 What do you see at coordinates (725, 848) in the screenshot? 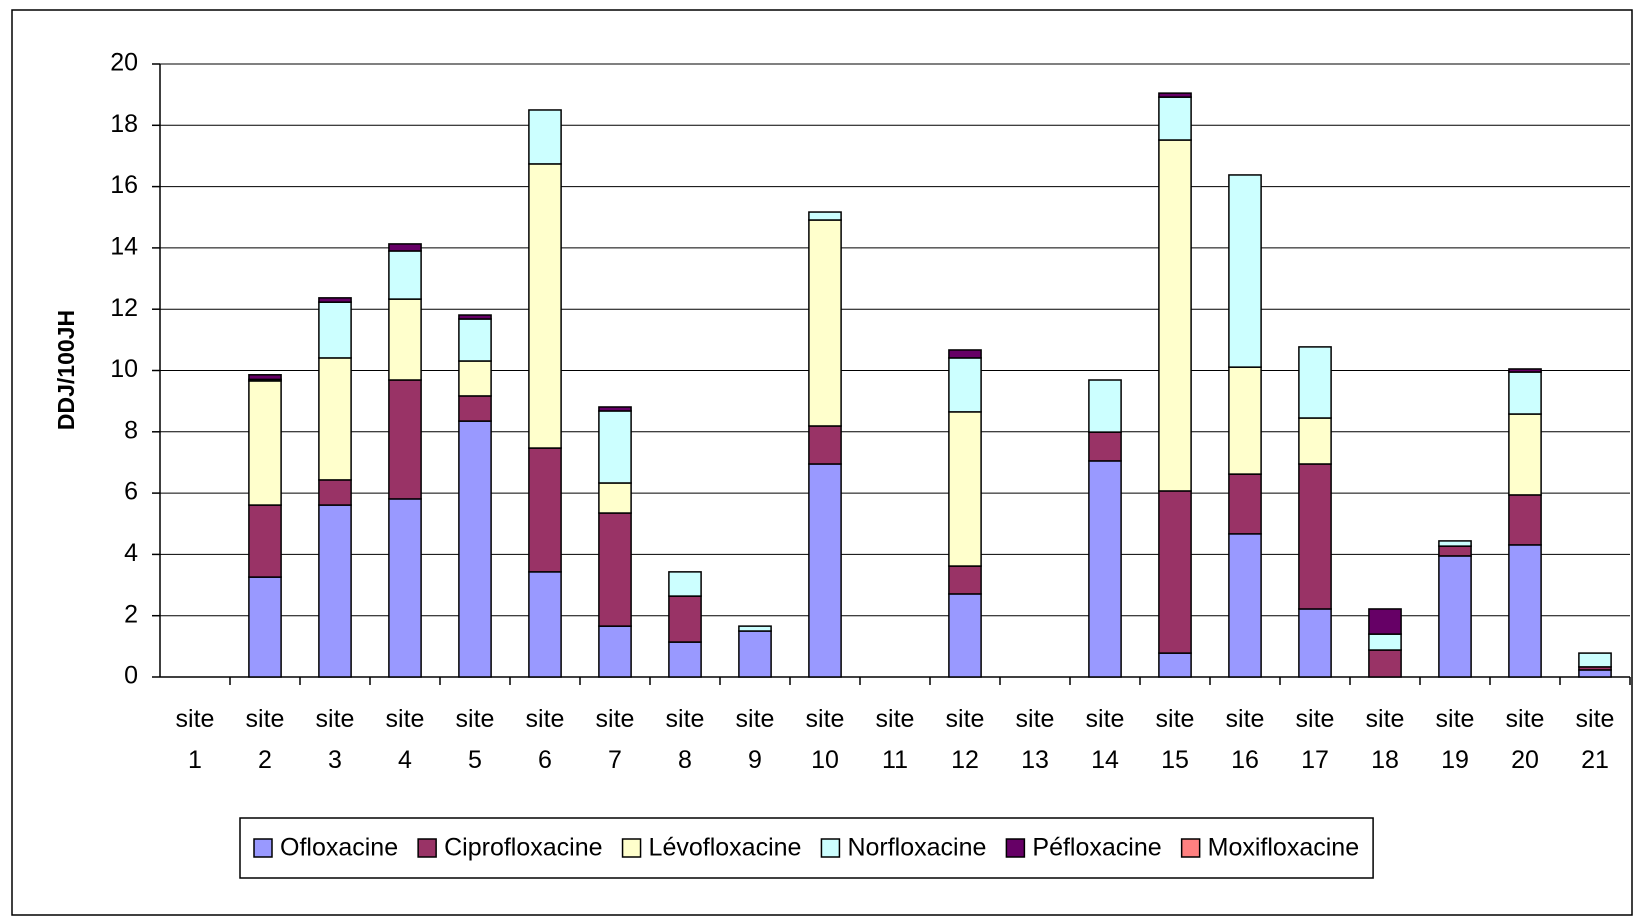
I see `legend-label: Lévofloxacine` at bounding box center [725, 848].